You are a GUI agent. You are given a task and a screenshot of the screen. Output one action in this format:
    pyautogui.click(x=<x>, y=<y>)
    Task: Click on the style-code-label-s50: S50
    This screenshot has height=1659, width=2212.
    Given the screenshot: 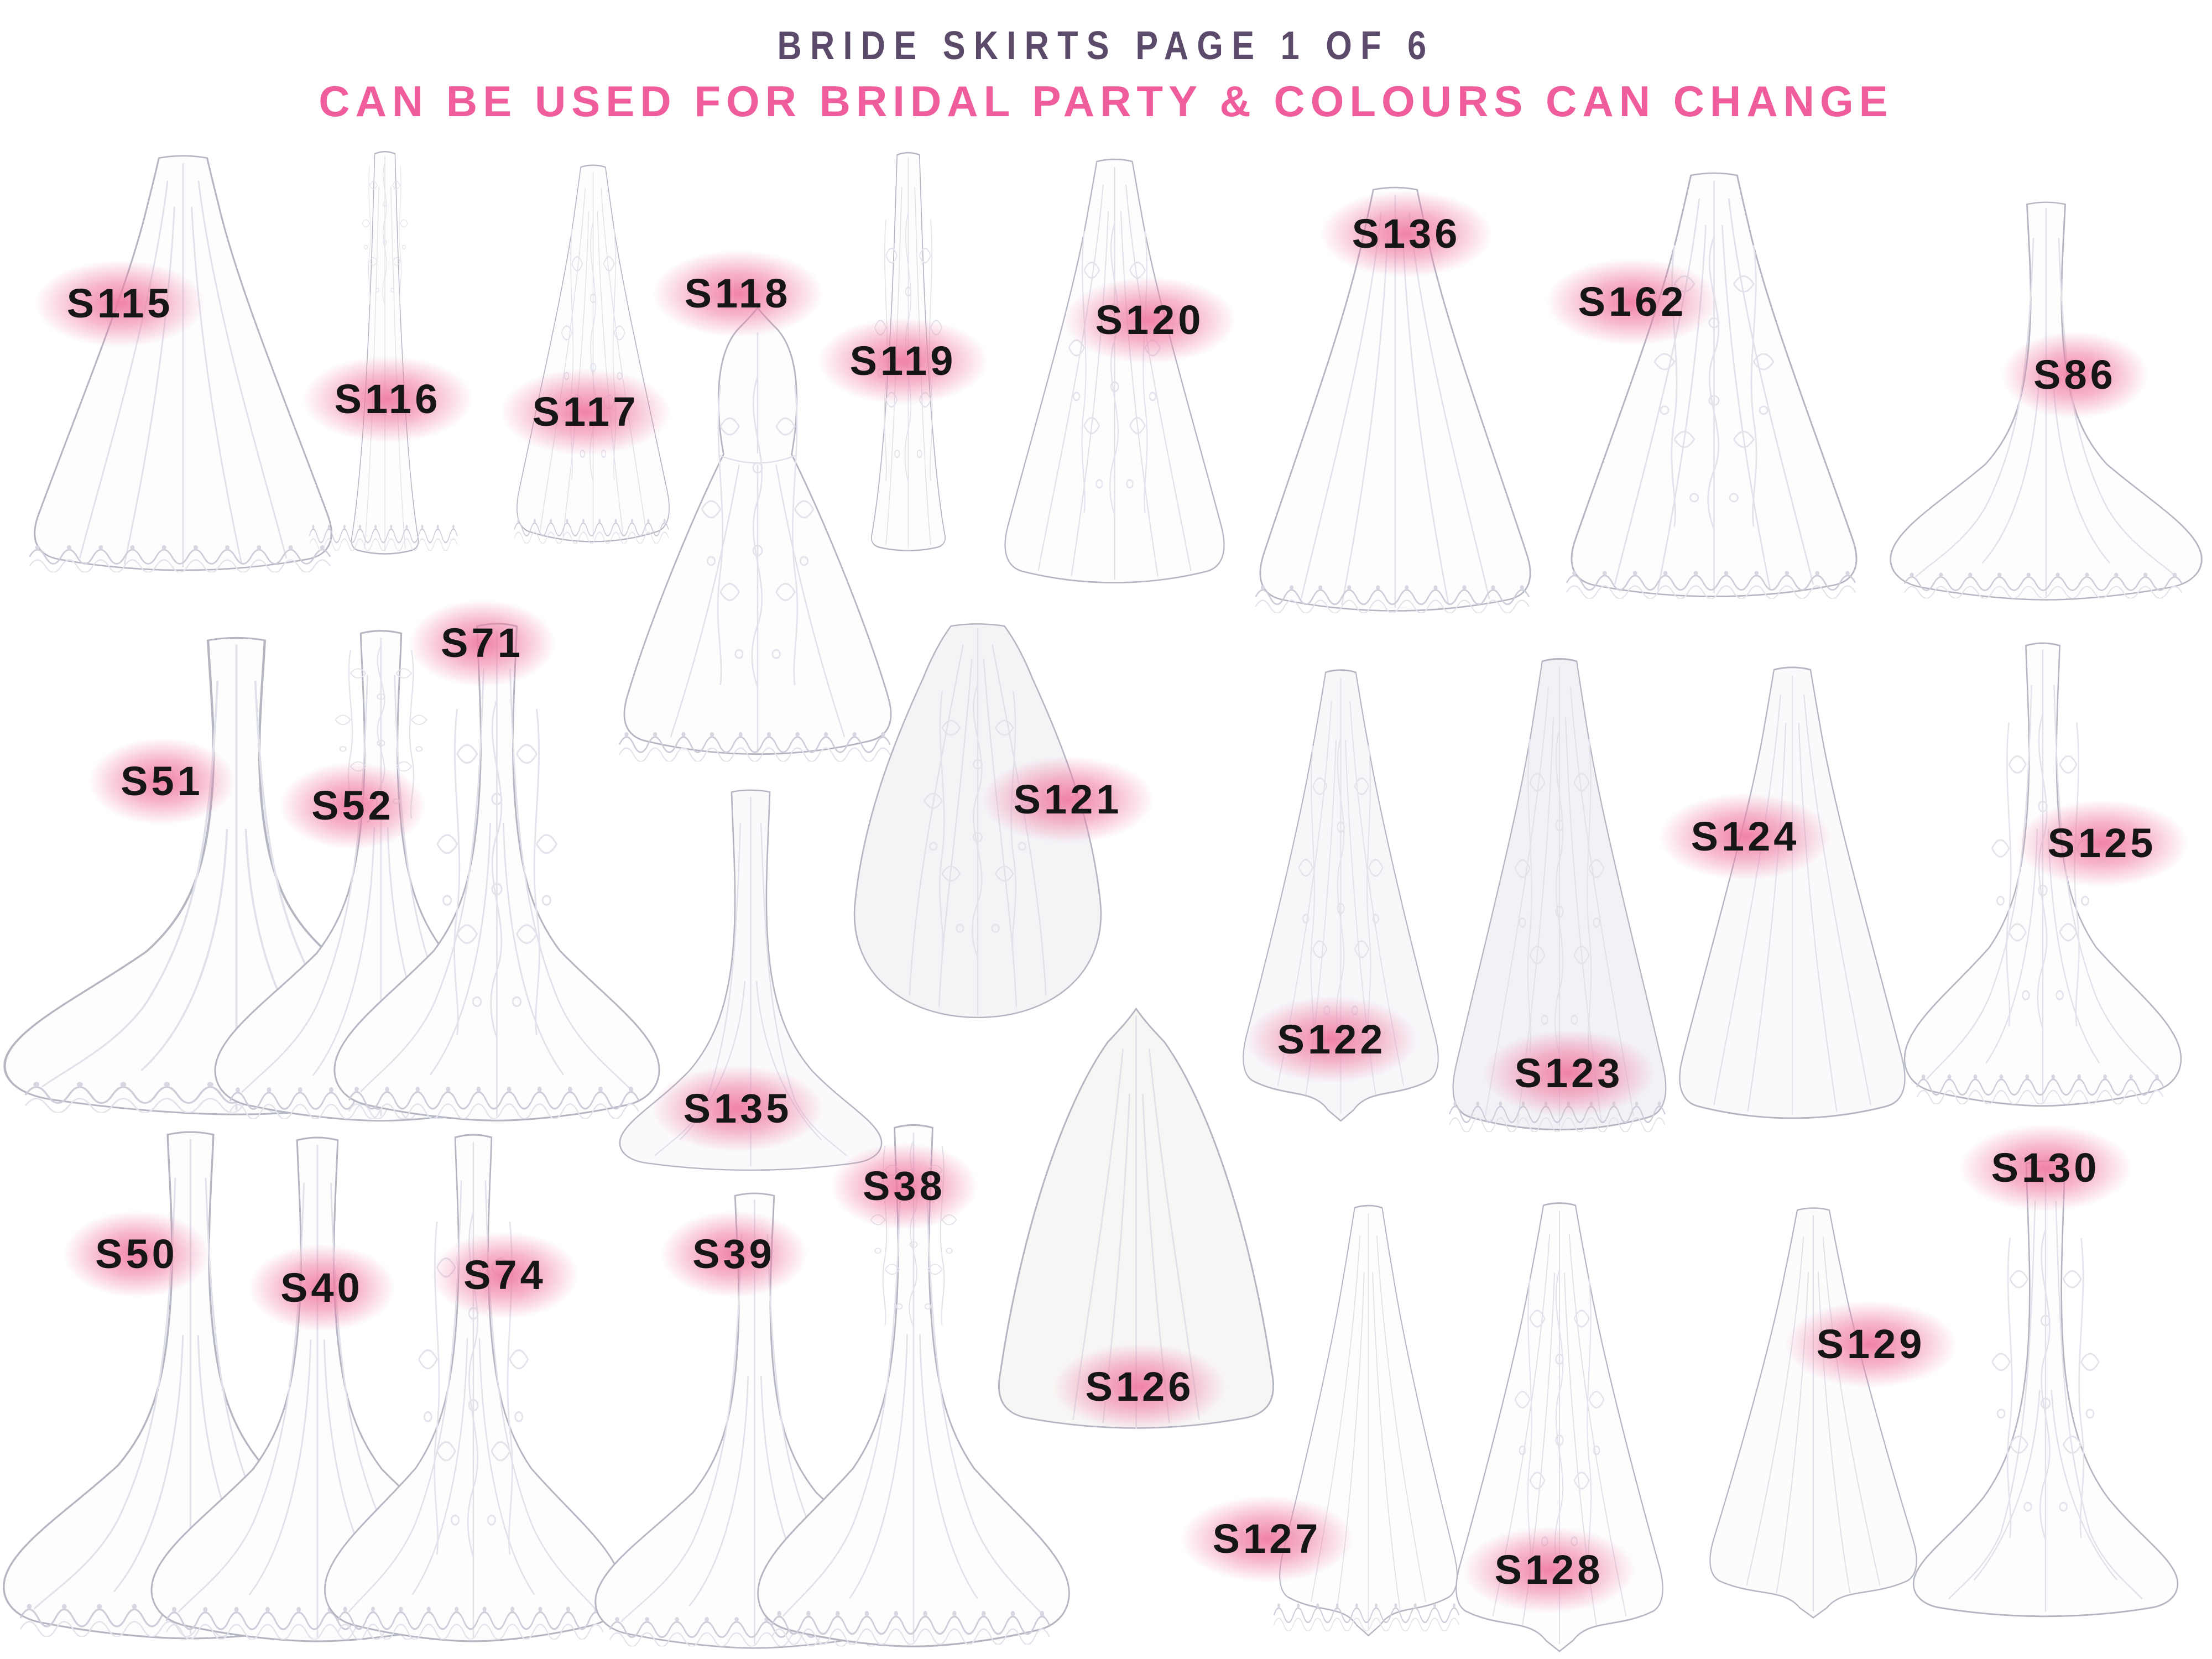 What is the action you would take?
    pyautogui.click(x=137, y=1254)
    